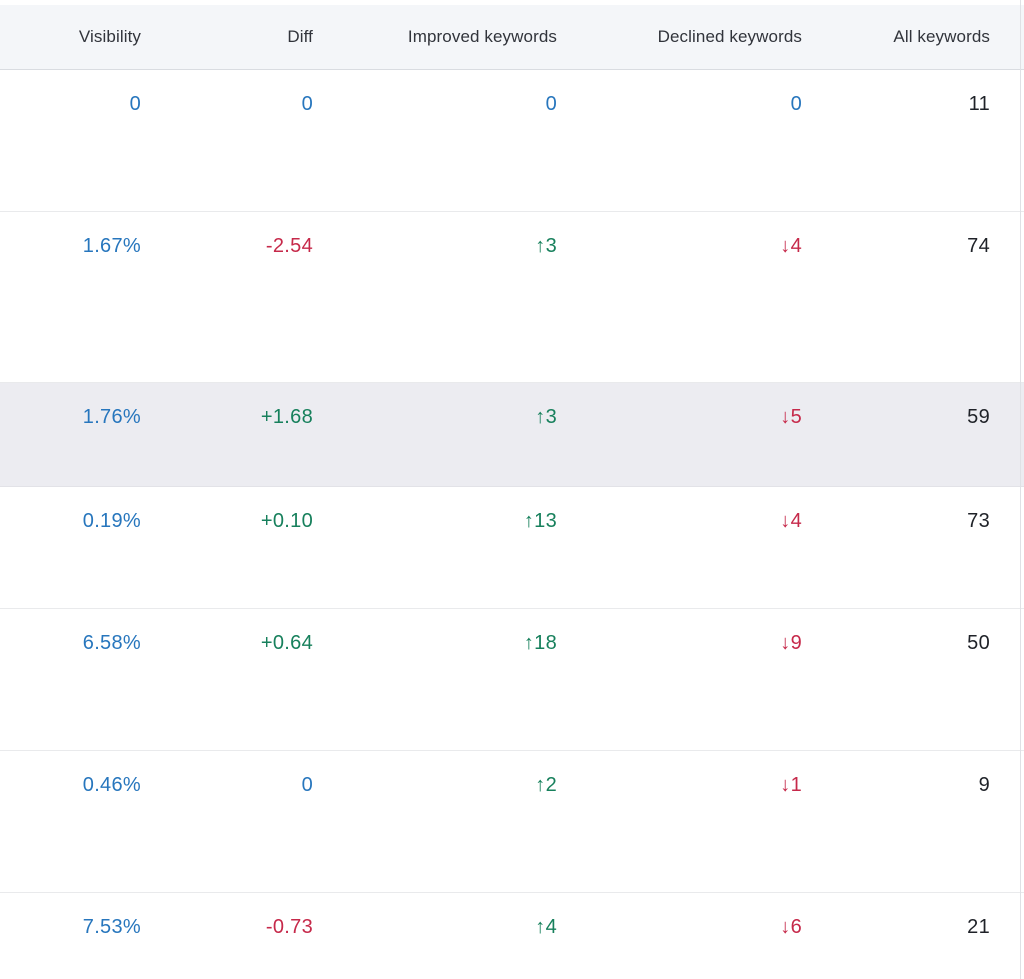  Describe the element at coordinates (512, 680) in the screenshot. I see `table-row: 6.58% +0.64 ↑18 ↓9 50` at that location.